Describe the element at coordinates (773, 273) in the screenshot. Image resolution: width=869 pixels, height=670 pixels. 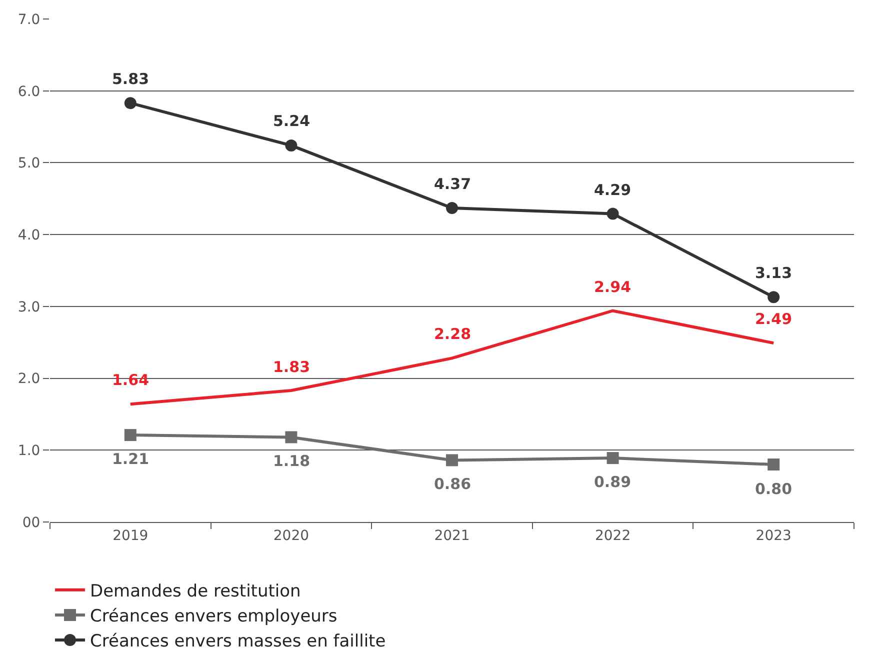
I see `data-label: 3.13` at that location.